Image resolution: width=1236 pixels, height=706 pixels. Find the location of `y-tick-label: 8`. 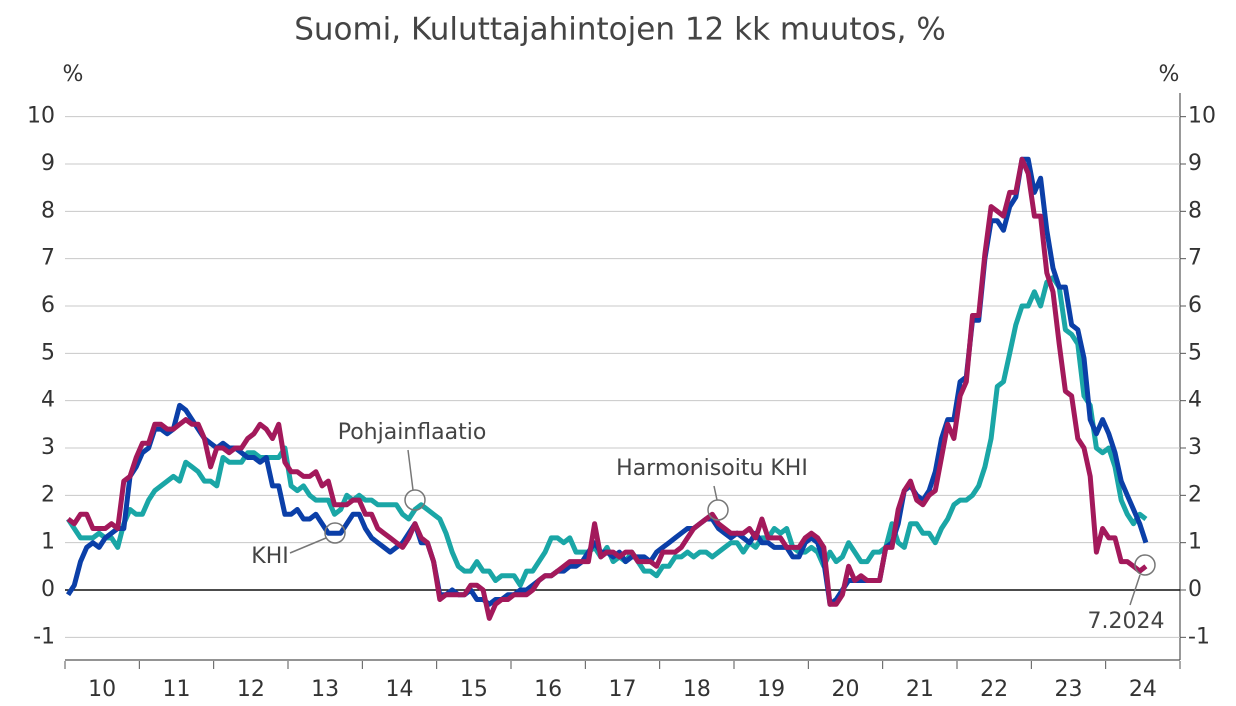

y-tick-label: 8 is located at coordinates (48, 210).